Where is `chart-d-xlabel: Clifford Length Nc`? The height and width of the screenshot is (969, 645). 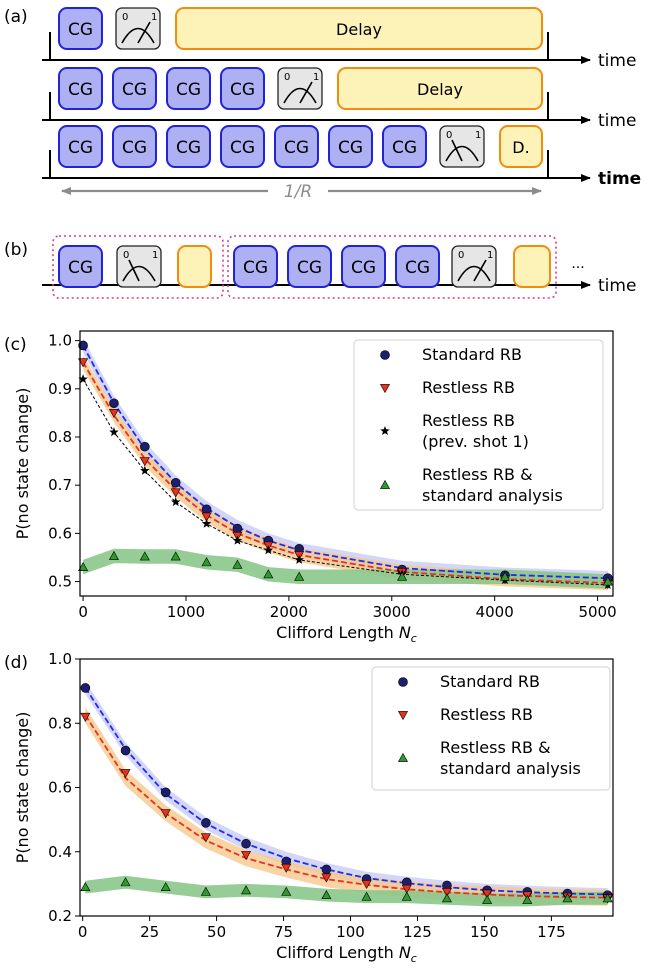
chart-d-xlabel: Clifford Length Nc is located at coordinates (346, 954).